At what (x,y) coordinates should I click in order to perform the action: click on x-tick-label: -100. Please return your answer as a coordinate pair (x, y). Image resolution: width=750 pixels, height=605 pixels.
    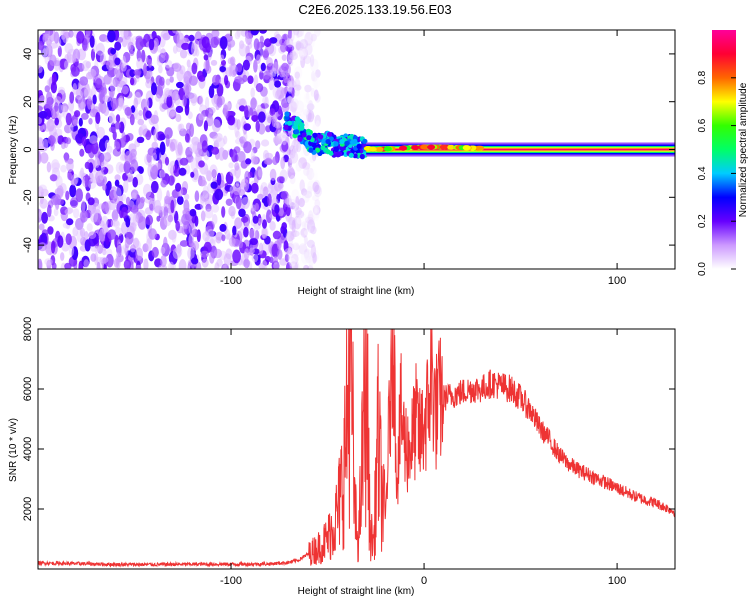
    Looking at the image, I should click on (231, 581).